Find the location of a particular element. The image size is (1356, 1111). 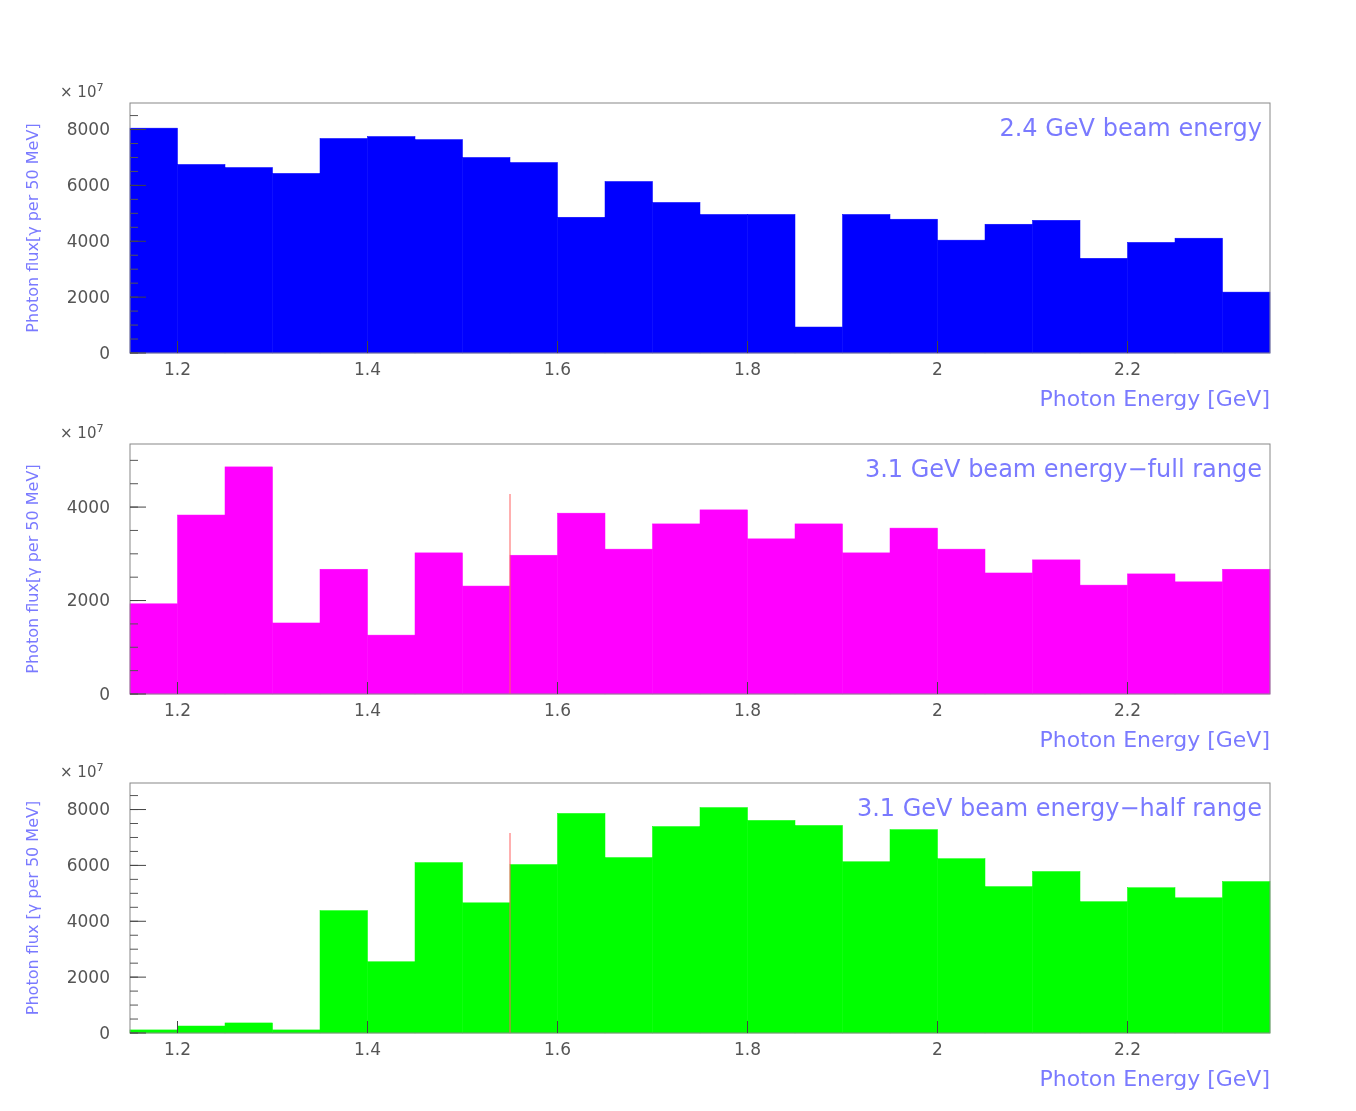

text: 3.1 GeV beam energy−full range is located at coordinates (1063, 469).